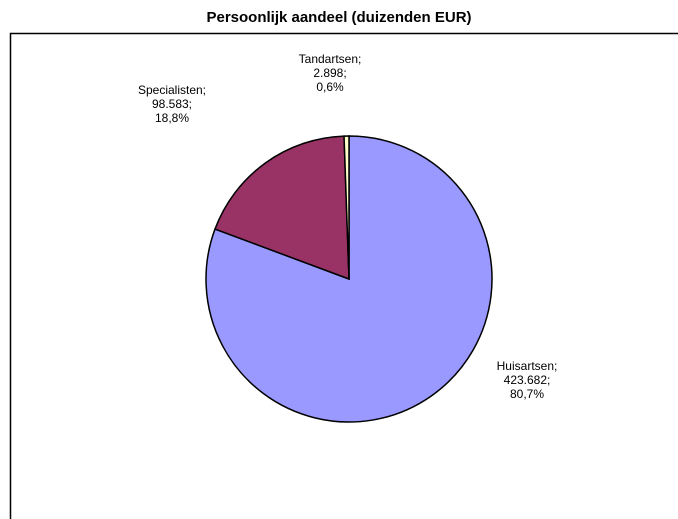 Image resolution: width=678 pixels, height=519 pixels. I want to click on slice-value-label: 423.682;, so click(527, 380).